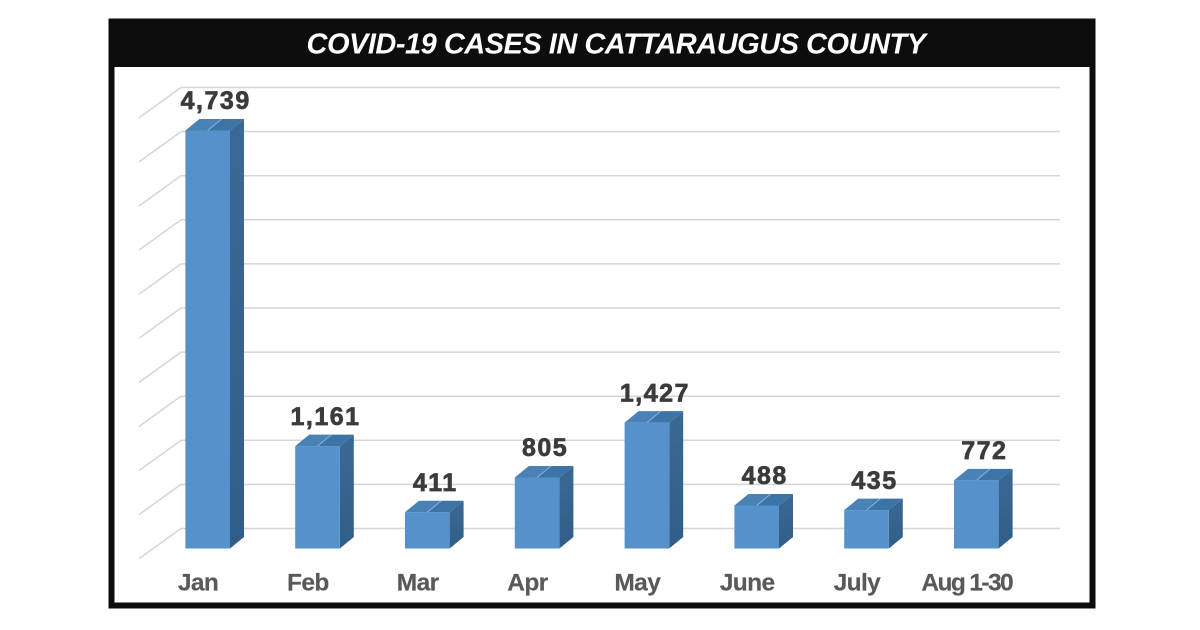  Describe the element at coordinates (765, 476) in the screenshot. I see `svg-text: 488` at that location.